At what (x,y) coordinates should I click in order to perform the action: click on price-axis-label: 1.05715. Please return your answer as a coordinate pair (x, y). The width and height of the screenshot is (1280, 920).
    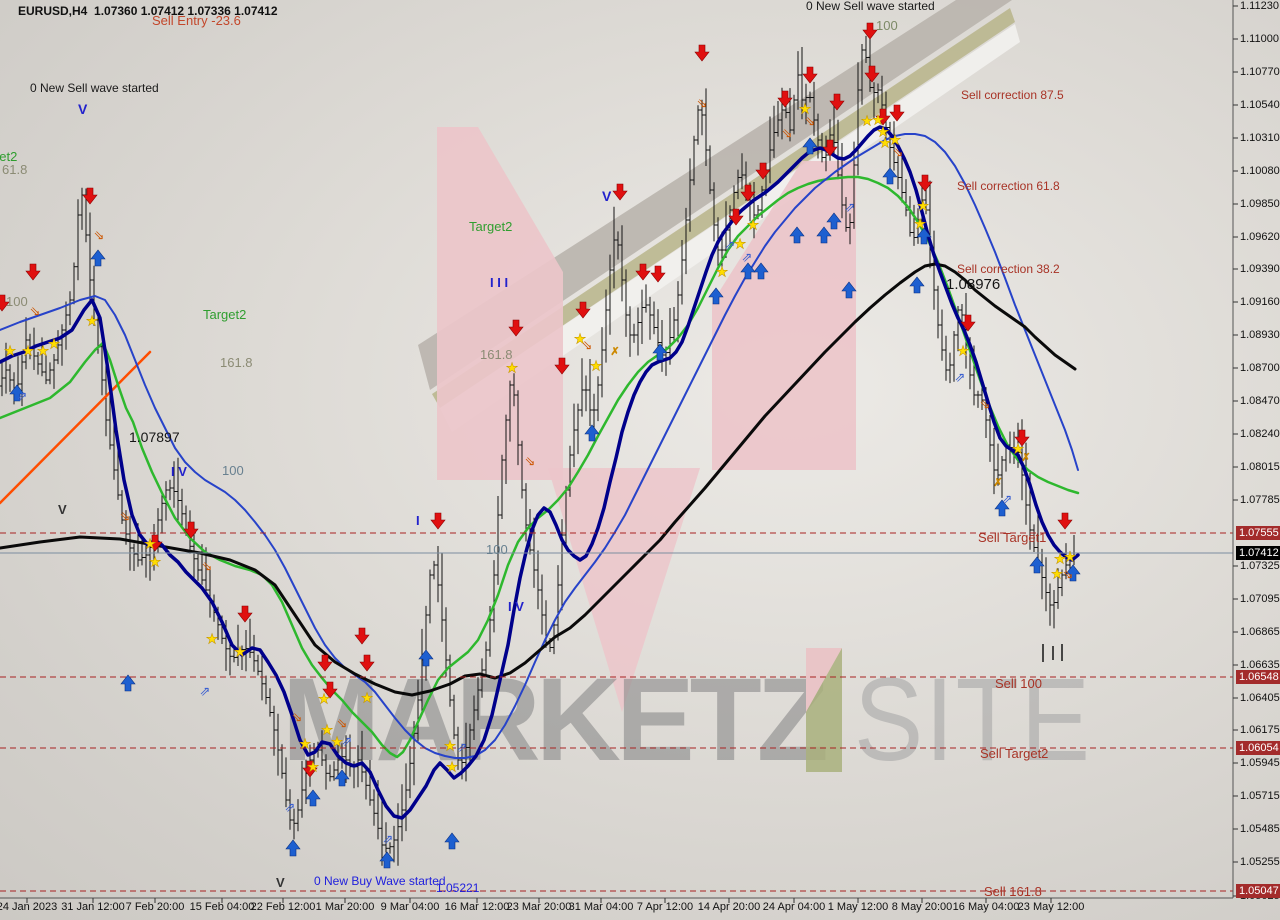
    Looking at the image, I should click on (1260, 796).